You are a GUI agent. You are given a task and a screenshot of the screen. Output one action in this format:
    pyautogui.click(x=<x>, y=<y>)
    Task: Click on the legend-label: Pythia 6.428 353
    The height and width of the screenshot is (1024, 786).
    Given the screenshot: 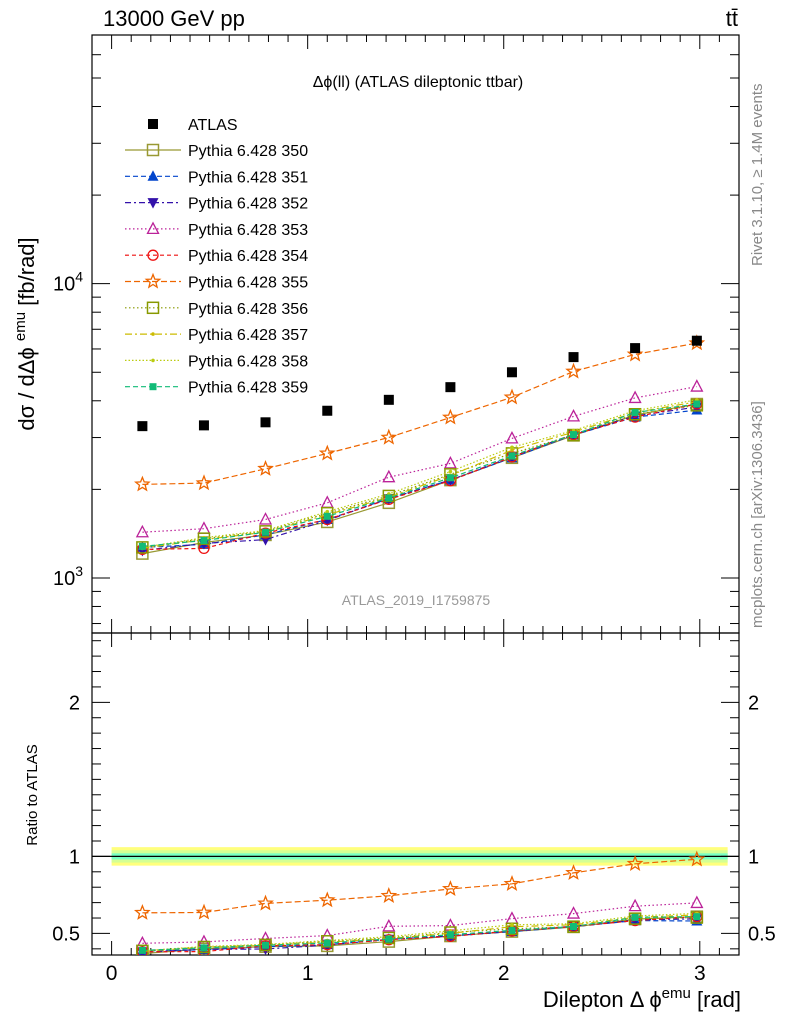 What is the action you would take?
    pyautogui.click(x=248, y=230)
    